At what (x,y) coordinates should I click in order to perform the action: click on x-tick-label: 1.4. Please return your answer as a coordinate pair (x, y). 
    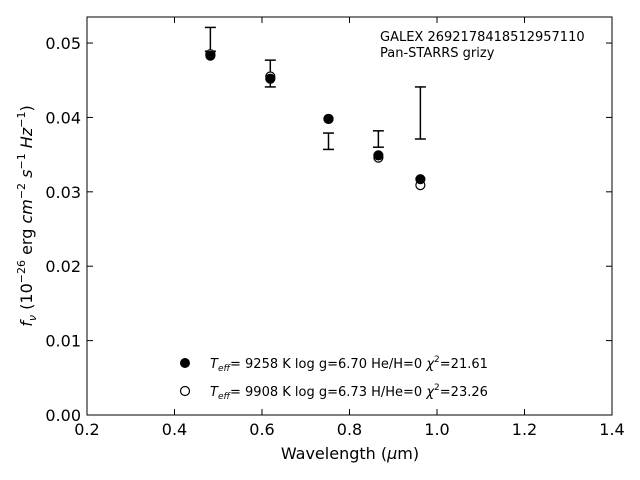
    Looking at the image, I should click on (611, 429).